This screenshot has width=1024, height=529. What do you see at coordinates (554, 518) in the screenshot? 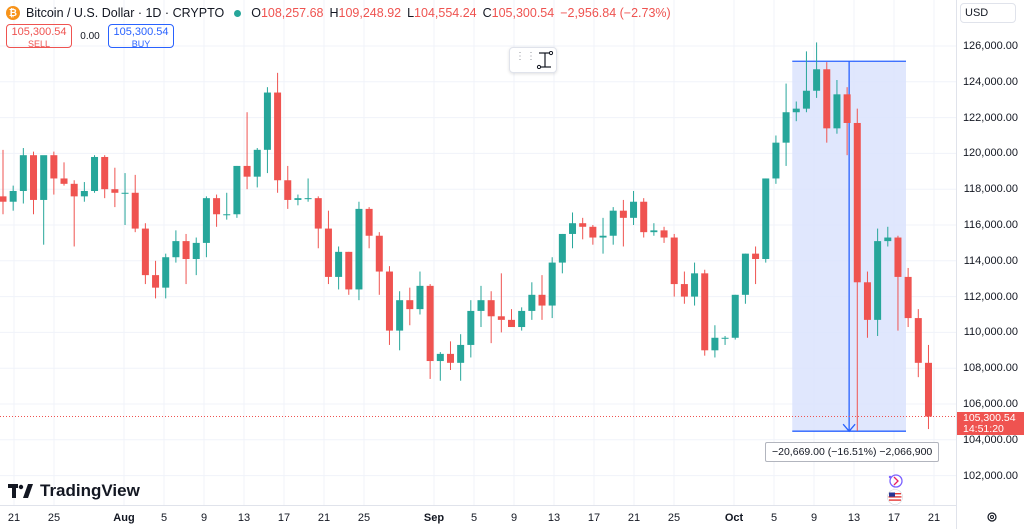
I see `time-axis-label: 13` at bounding box center [554, 518].